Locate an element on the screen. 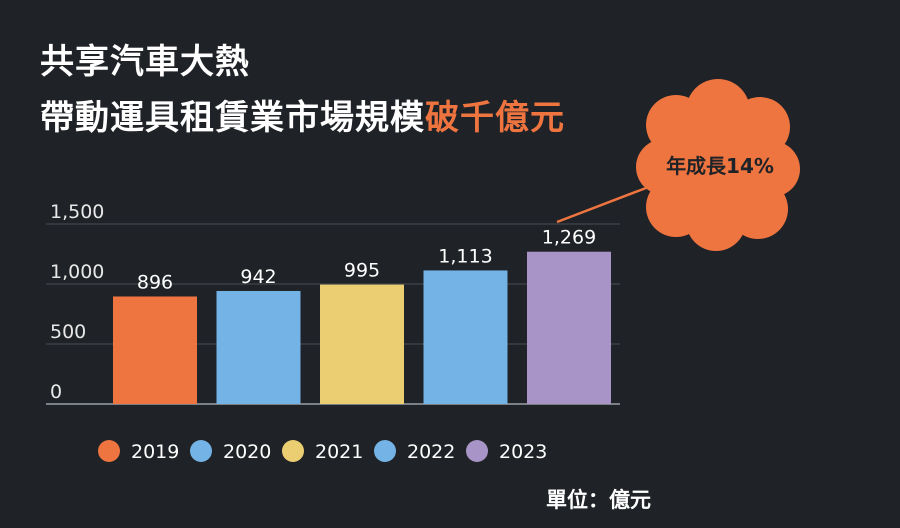 The image size is (900, 528). chart-title: 共享汽車大熱 帶動運具租賃業市場規模破千億元 is located at coordinates (302, 90).